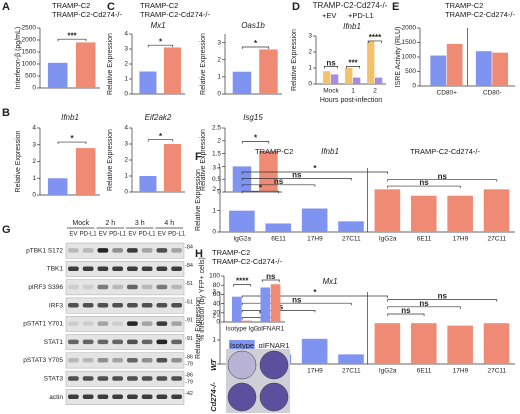  Describe the element at coordinates (217, 285) in the screenshot. I see `y-tick-label: 80` at that location.